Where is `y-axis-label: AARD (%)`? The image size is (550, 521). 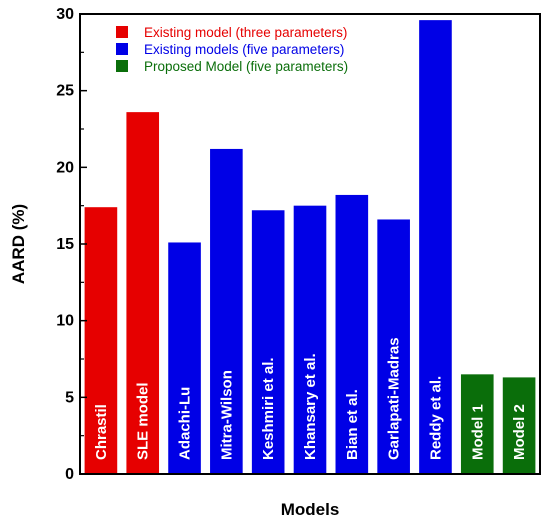 y-axis-label: AARD (%) is located at coordinates (18, 244).